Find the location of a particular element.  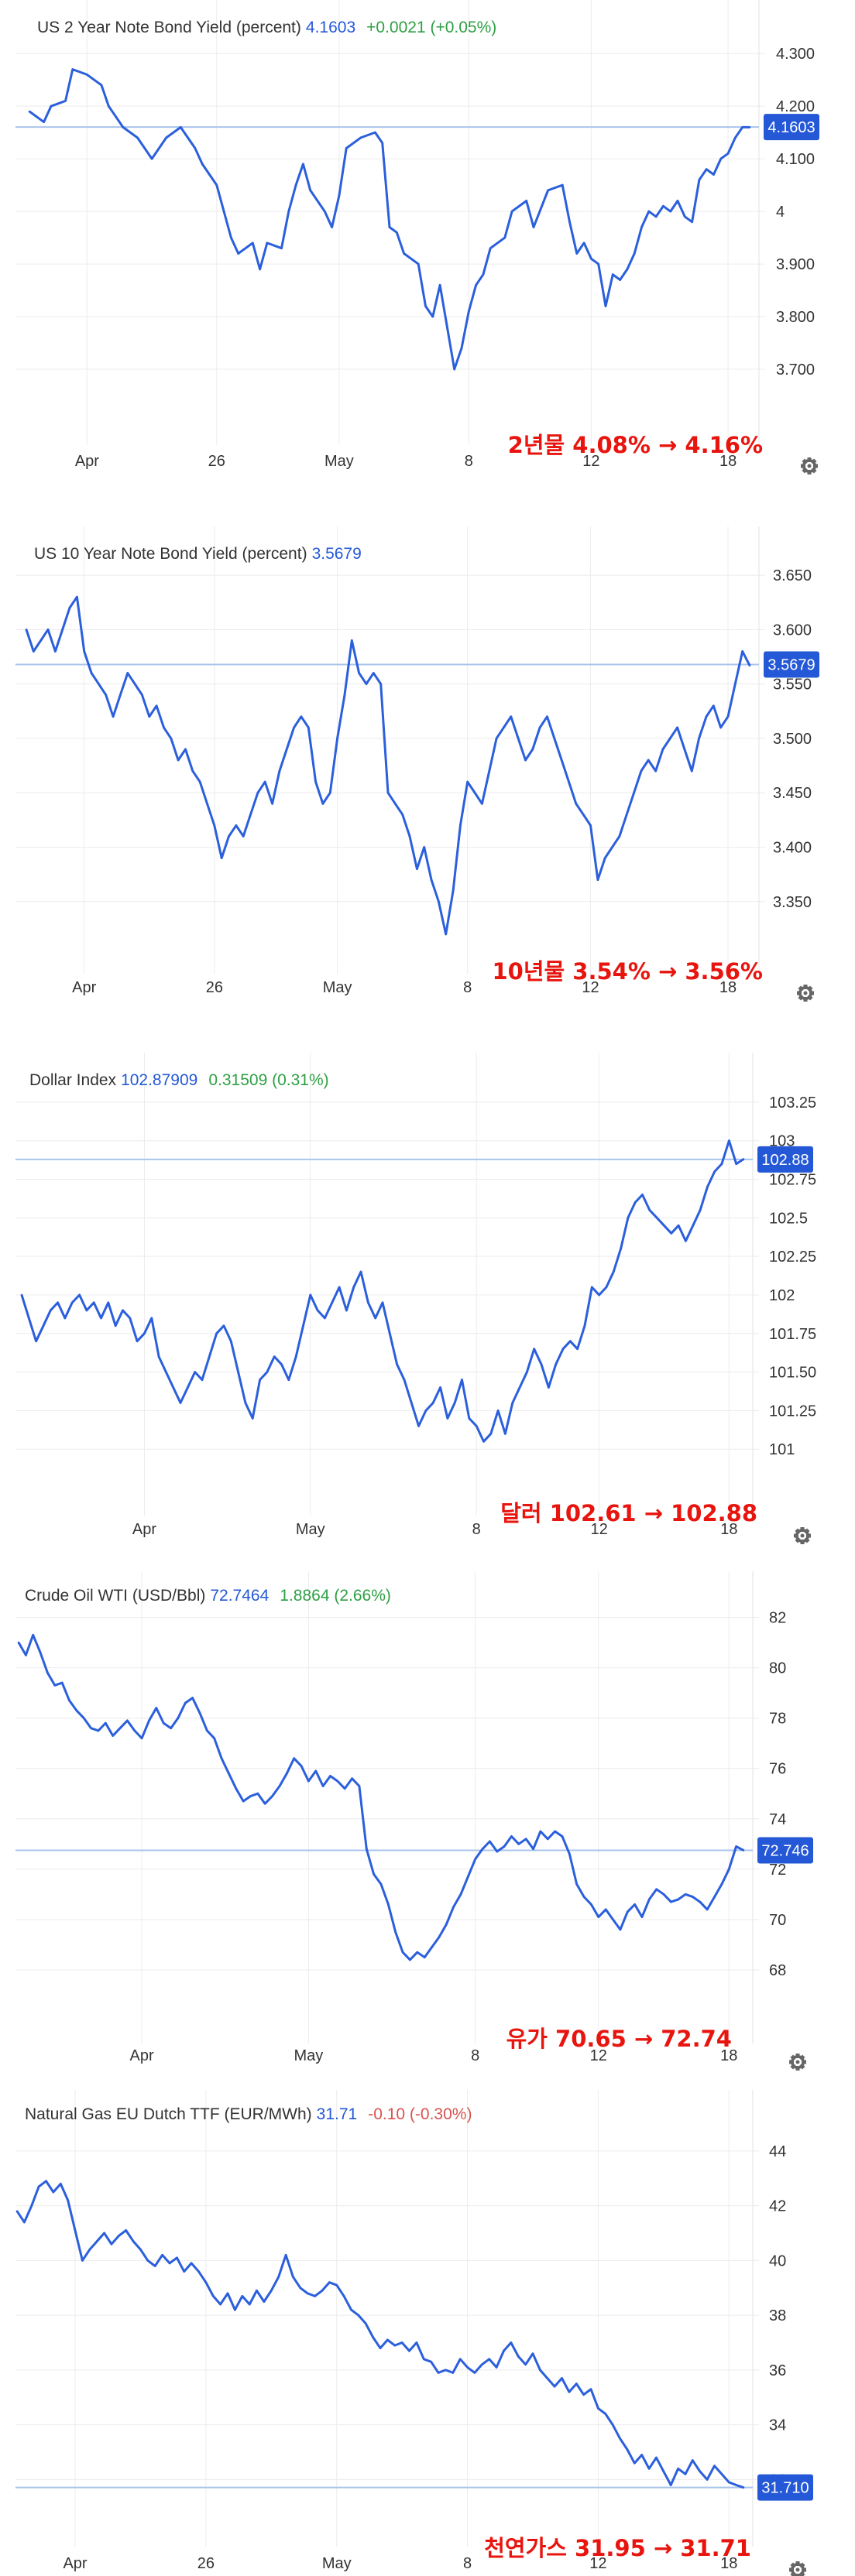

x-tick-label: May is located at coordinates (310, 1529).